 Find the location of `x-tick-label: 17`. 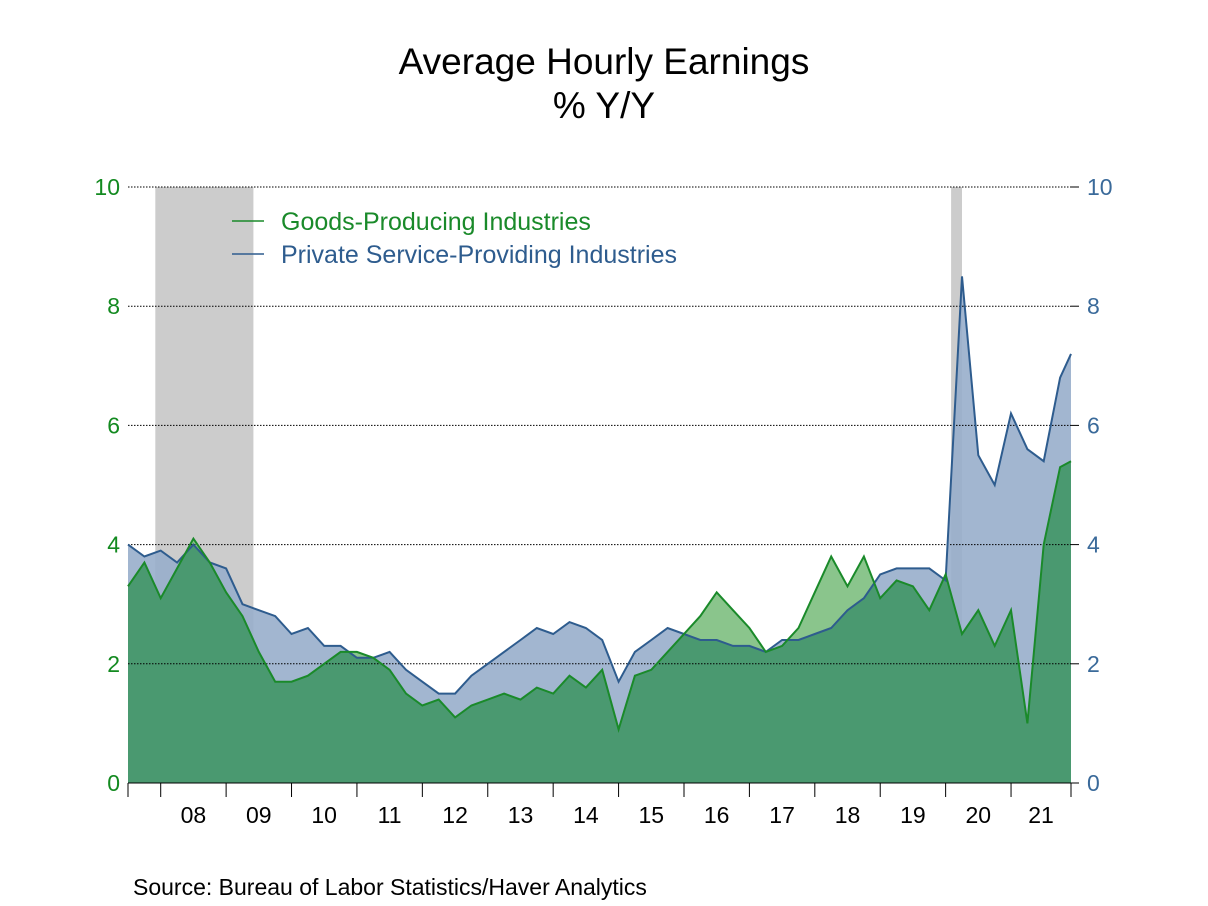

x-tick-label: 17 is located at coordinates (782, 815).